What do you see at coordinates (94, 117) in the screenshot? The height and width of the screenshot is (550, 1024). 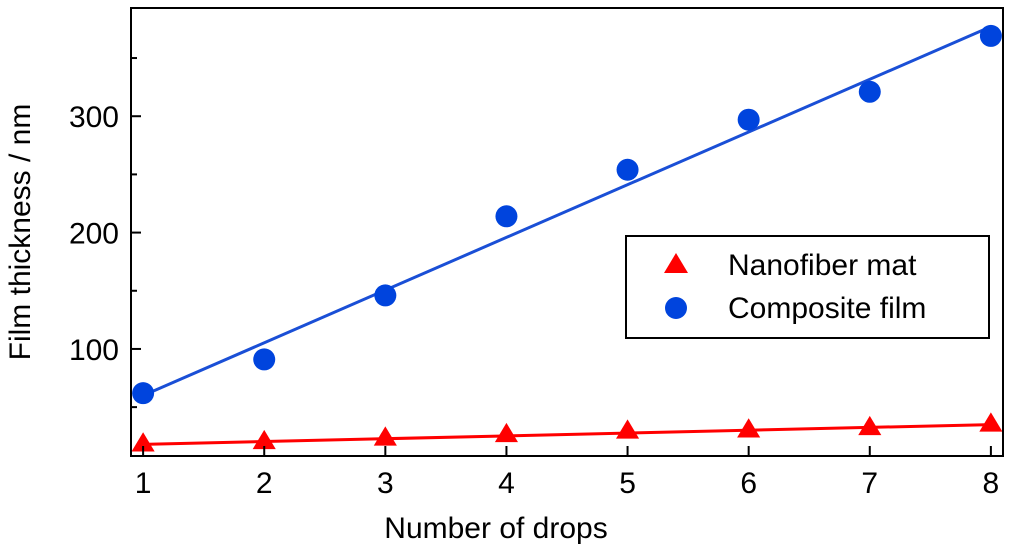 I see `y-tick-label: 300` at bounding box center [94, 117].